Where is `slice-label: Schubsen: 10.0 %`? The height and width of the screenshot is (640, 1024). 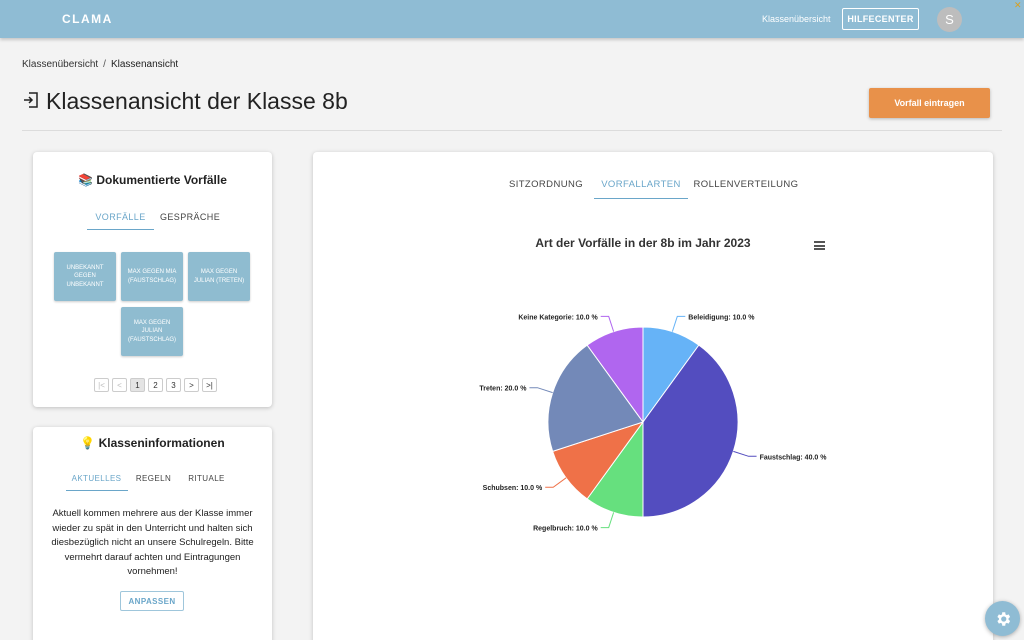
slice-label: Schubsen: 10.0 % is located at coordinates (513, 488).